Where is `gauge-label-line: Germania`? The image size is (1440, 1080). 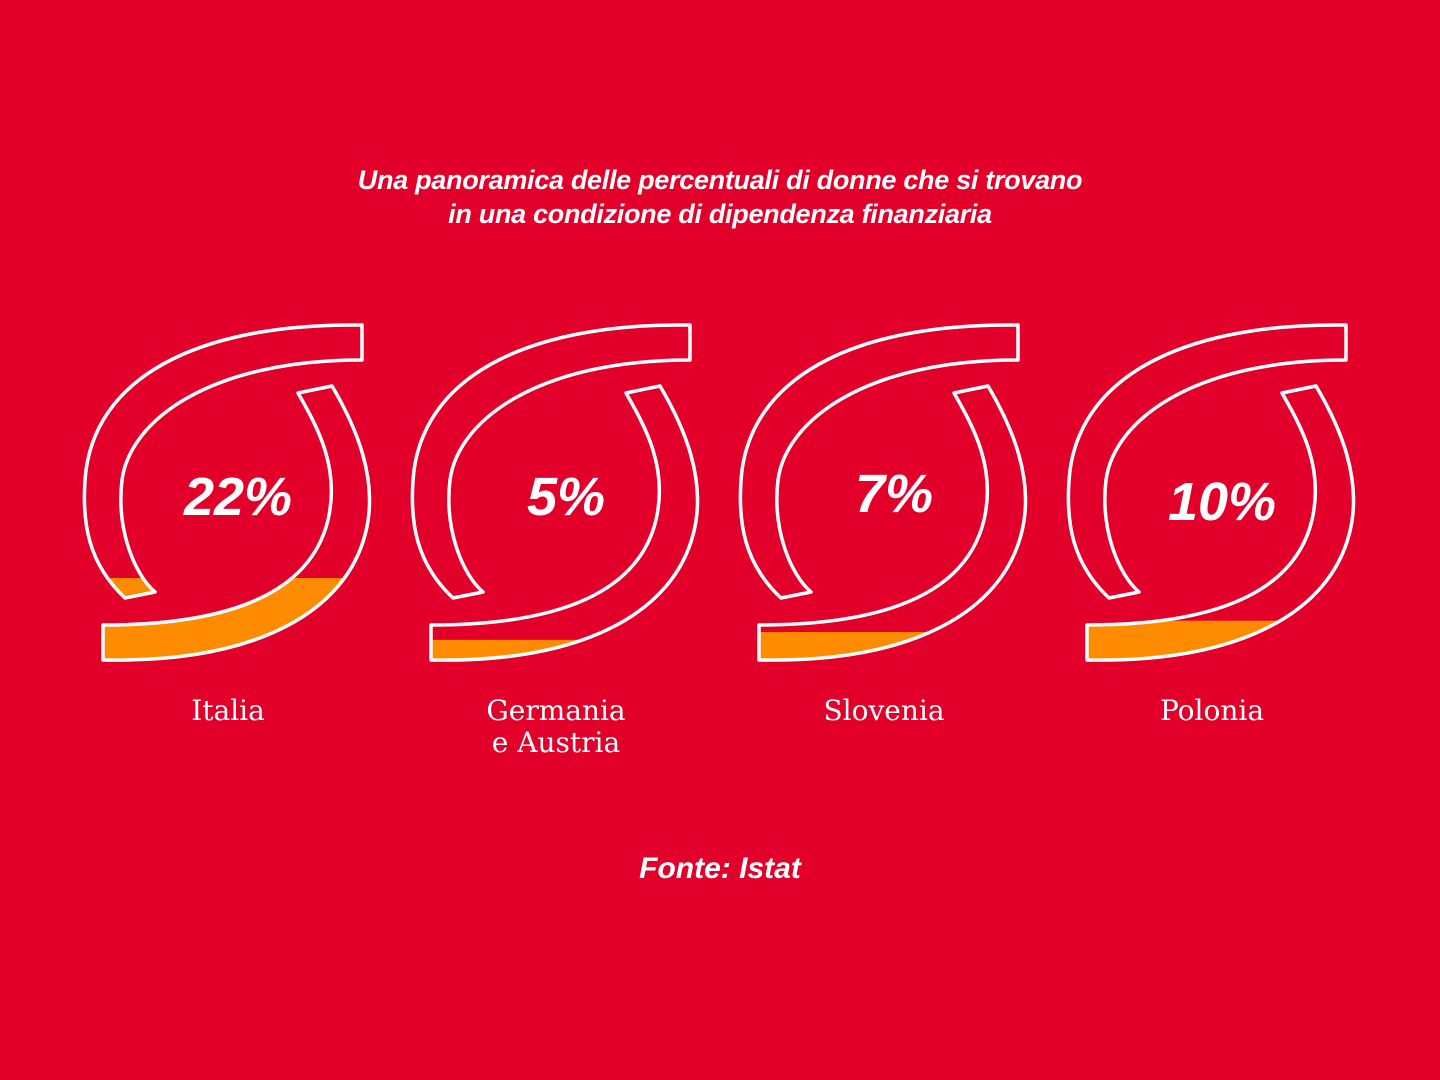
gauge-label-line: Germania is located at coordinates (556, 710).